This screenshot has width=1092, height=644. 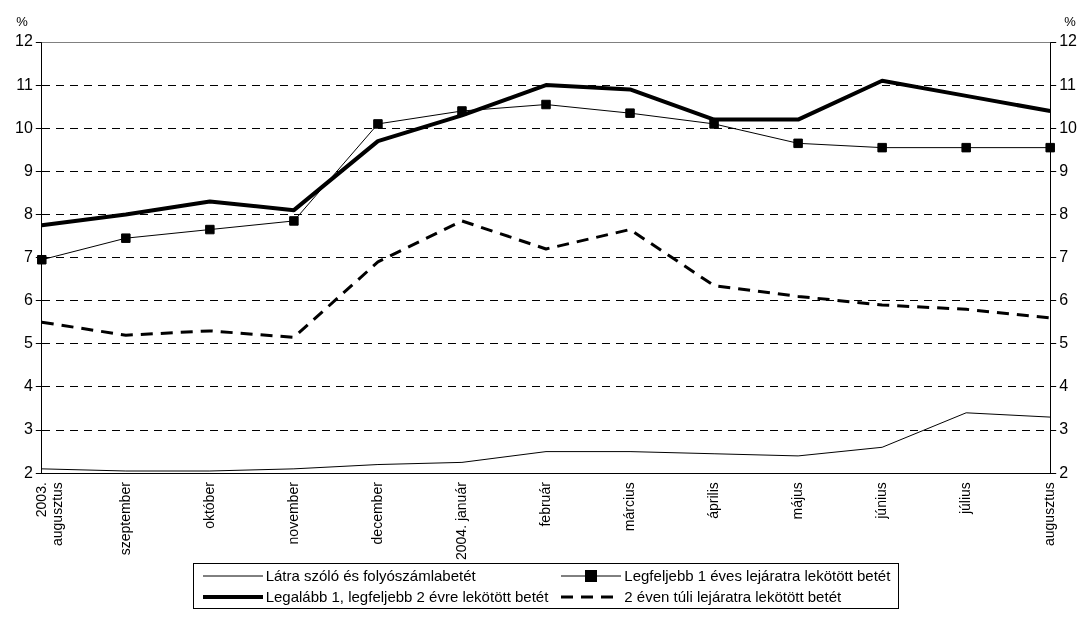 I want to click on y2-axis-title: %, so click(x=1070, y=21).